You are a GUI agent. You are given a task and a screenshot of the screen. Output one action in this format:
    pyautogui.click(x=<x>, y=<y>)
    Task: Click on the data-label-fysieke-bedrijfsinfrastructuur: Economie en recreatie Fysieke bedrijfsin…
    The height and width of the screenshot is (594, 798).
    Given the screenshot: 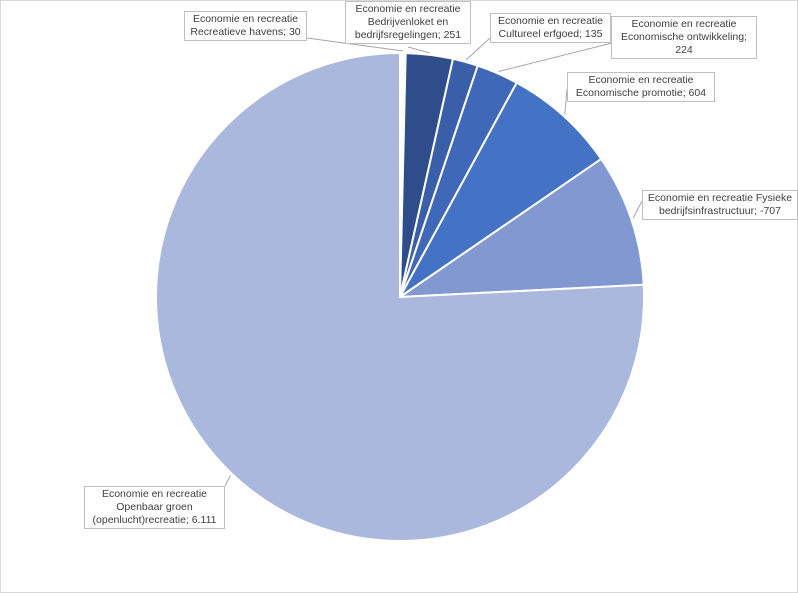 What is the action you would take?
    pyautogui.click(x=720, y=205)
    